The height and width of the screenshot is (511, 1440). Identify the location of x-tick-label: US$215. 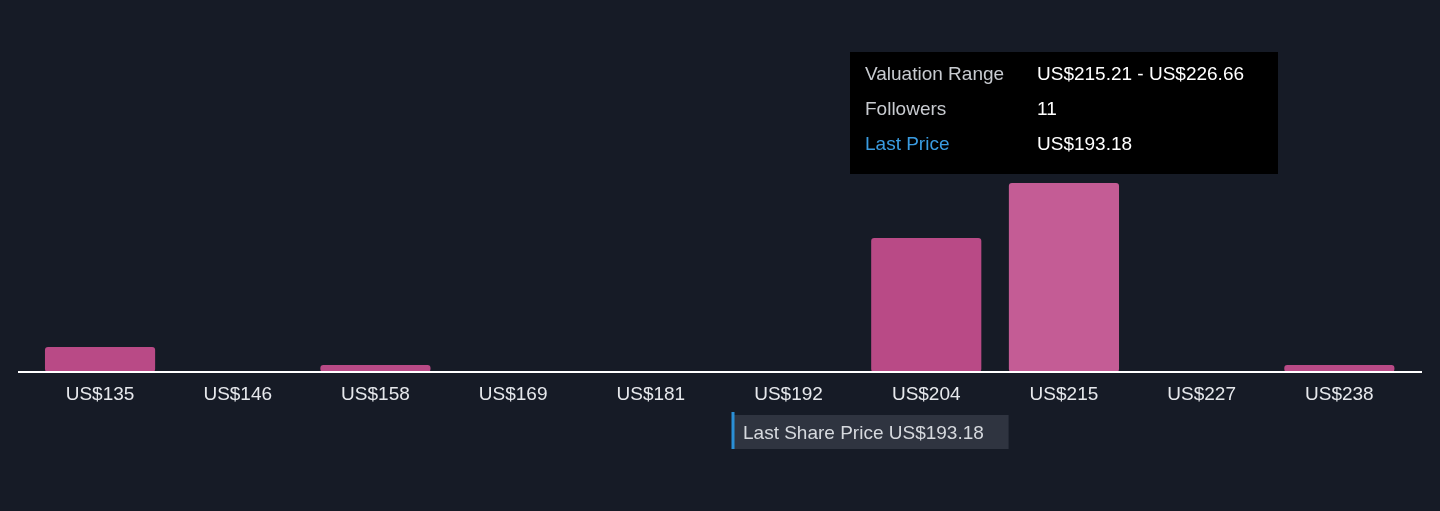
(1064, 393).